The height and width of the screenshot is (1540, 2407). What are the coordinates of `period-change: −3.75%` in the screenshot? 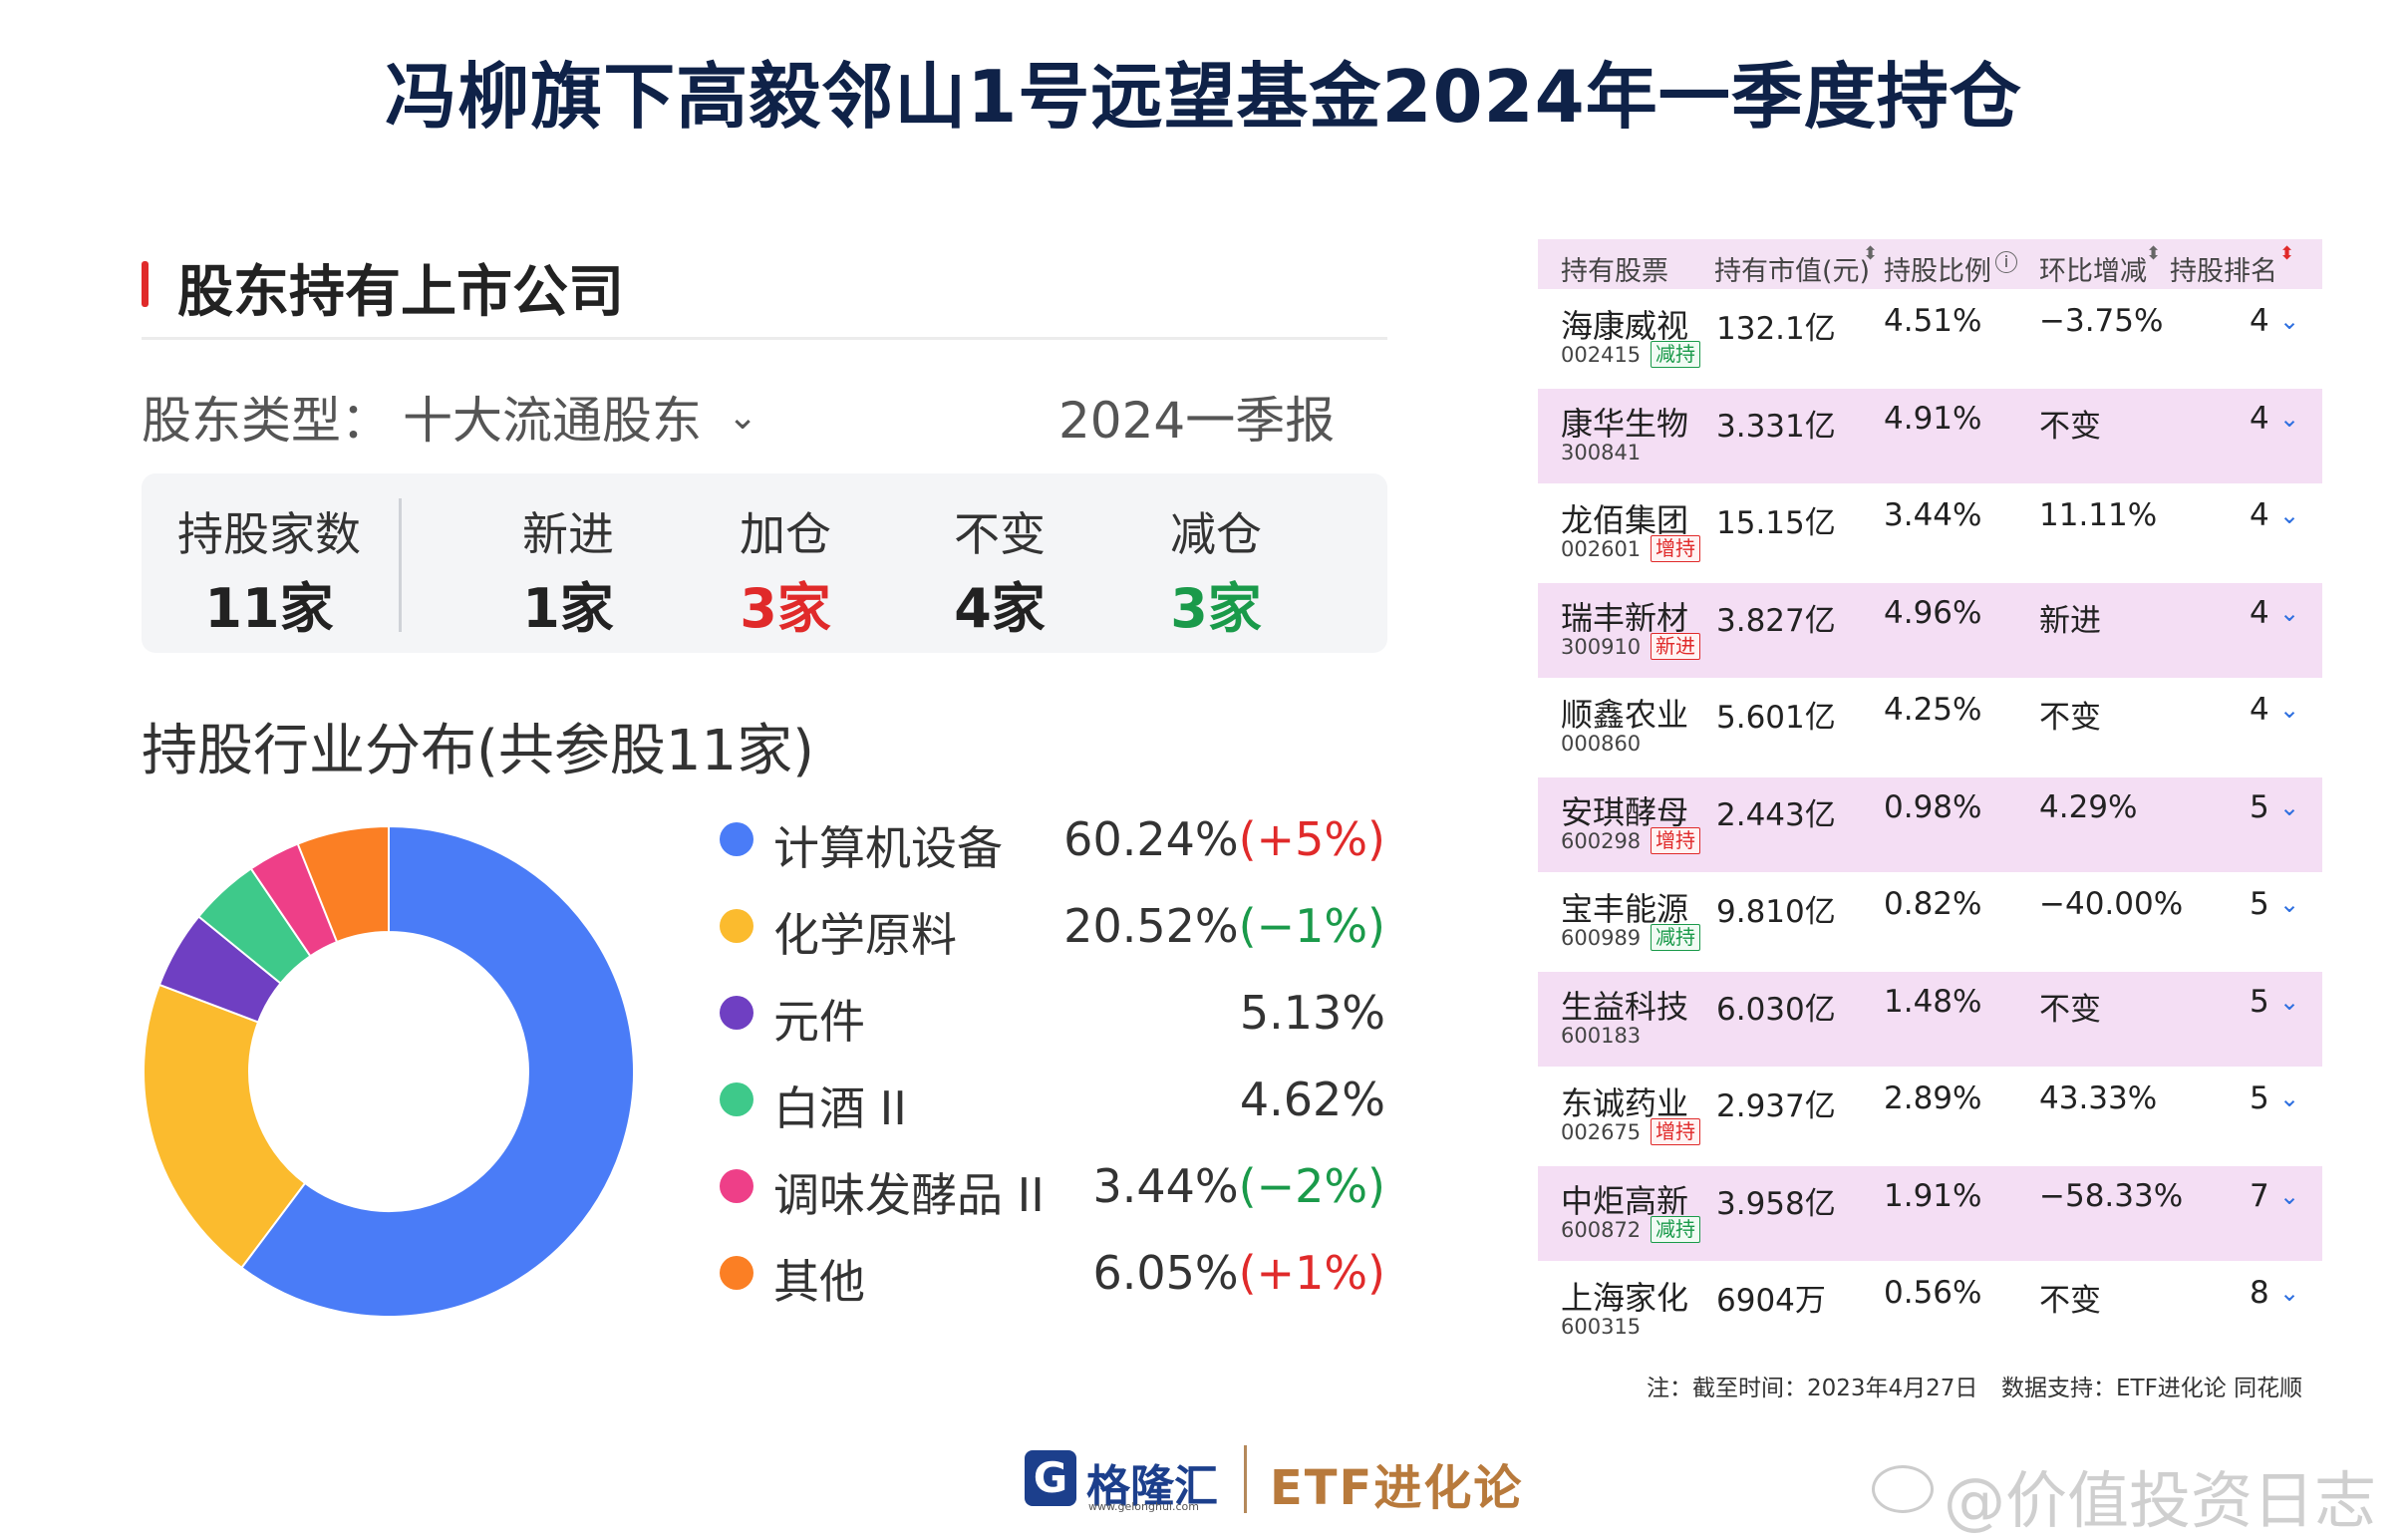 It's located at (2101, 321).